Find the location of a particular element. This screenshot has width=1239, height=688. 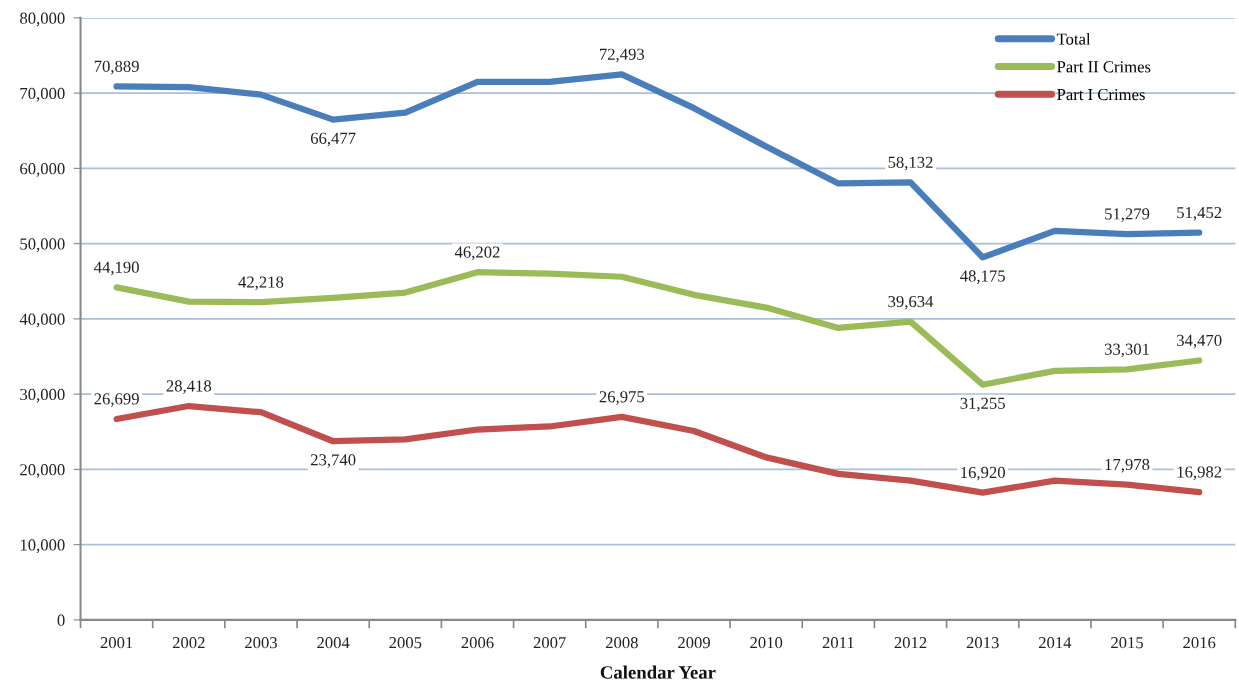

data-label: 48,175 is located at coordinates (982, 277).